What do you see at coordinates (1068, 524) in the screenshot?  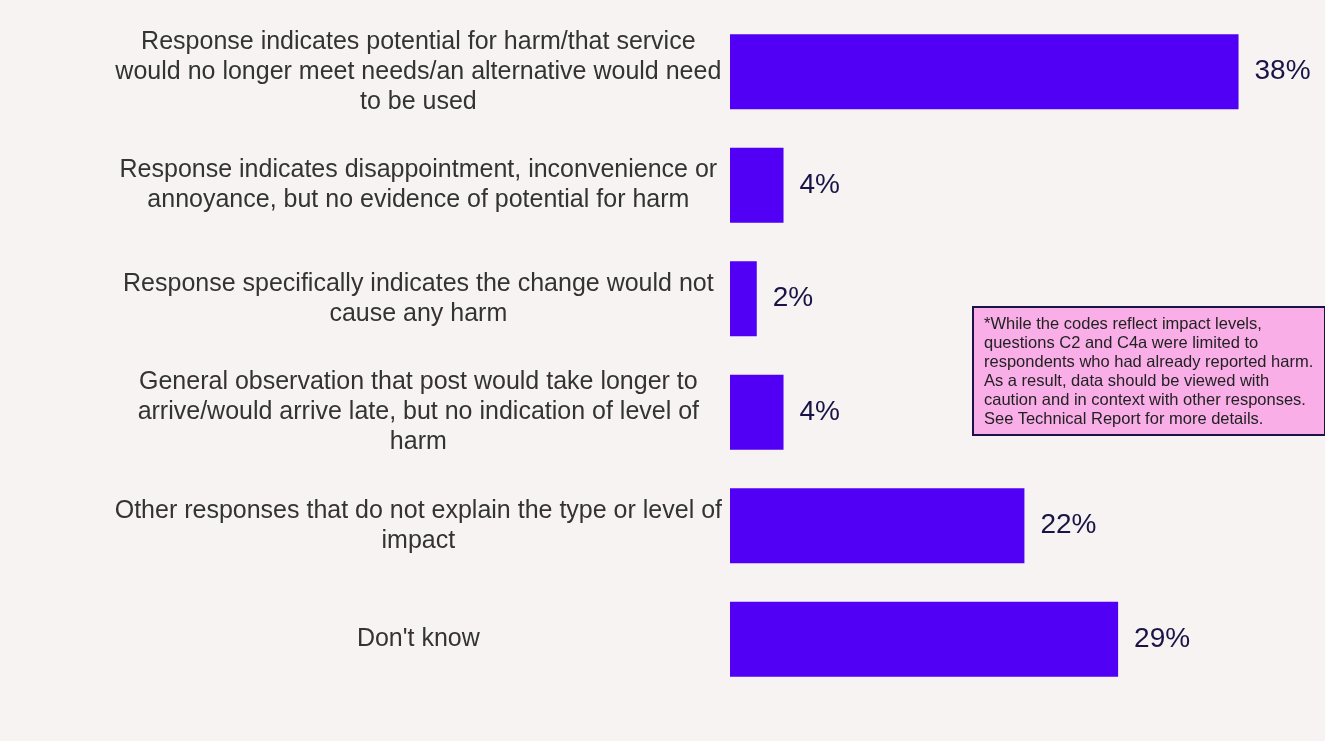 I see `data-label: 22%` at bounding box center [1068, 524].